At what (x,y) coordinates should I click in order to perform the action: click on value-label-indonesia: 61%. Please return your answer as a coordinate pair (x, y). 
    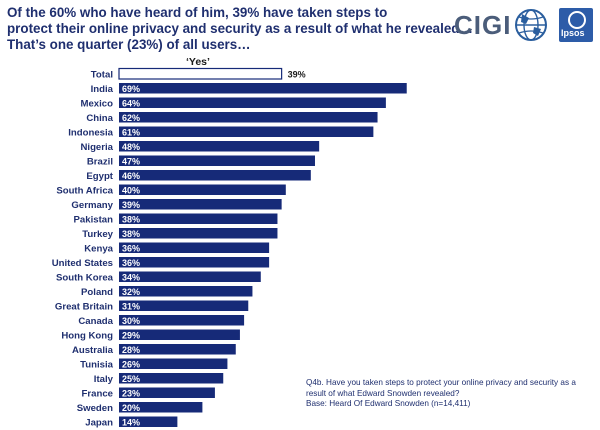
    Looking at the image, I should click on (131, 133).